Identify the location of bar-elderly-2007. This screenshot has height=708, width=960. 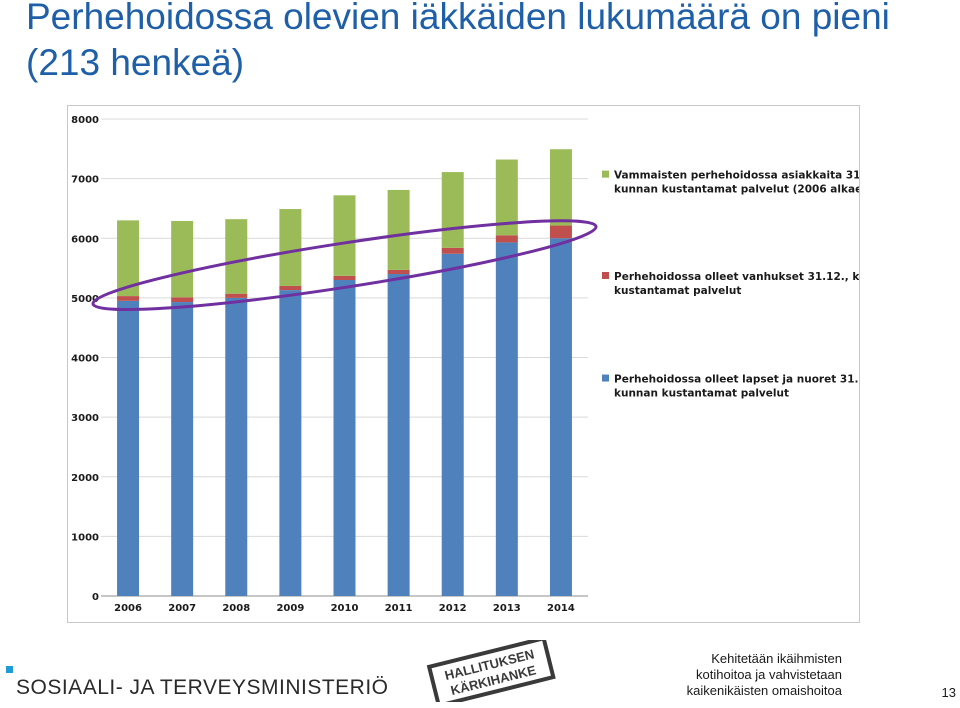
(182, 300).